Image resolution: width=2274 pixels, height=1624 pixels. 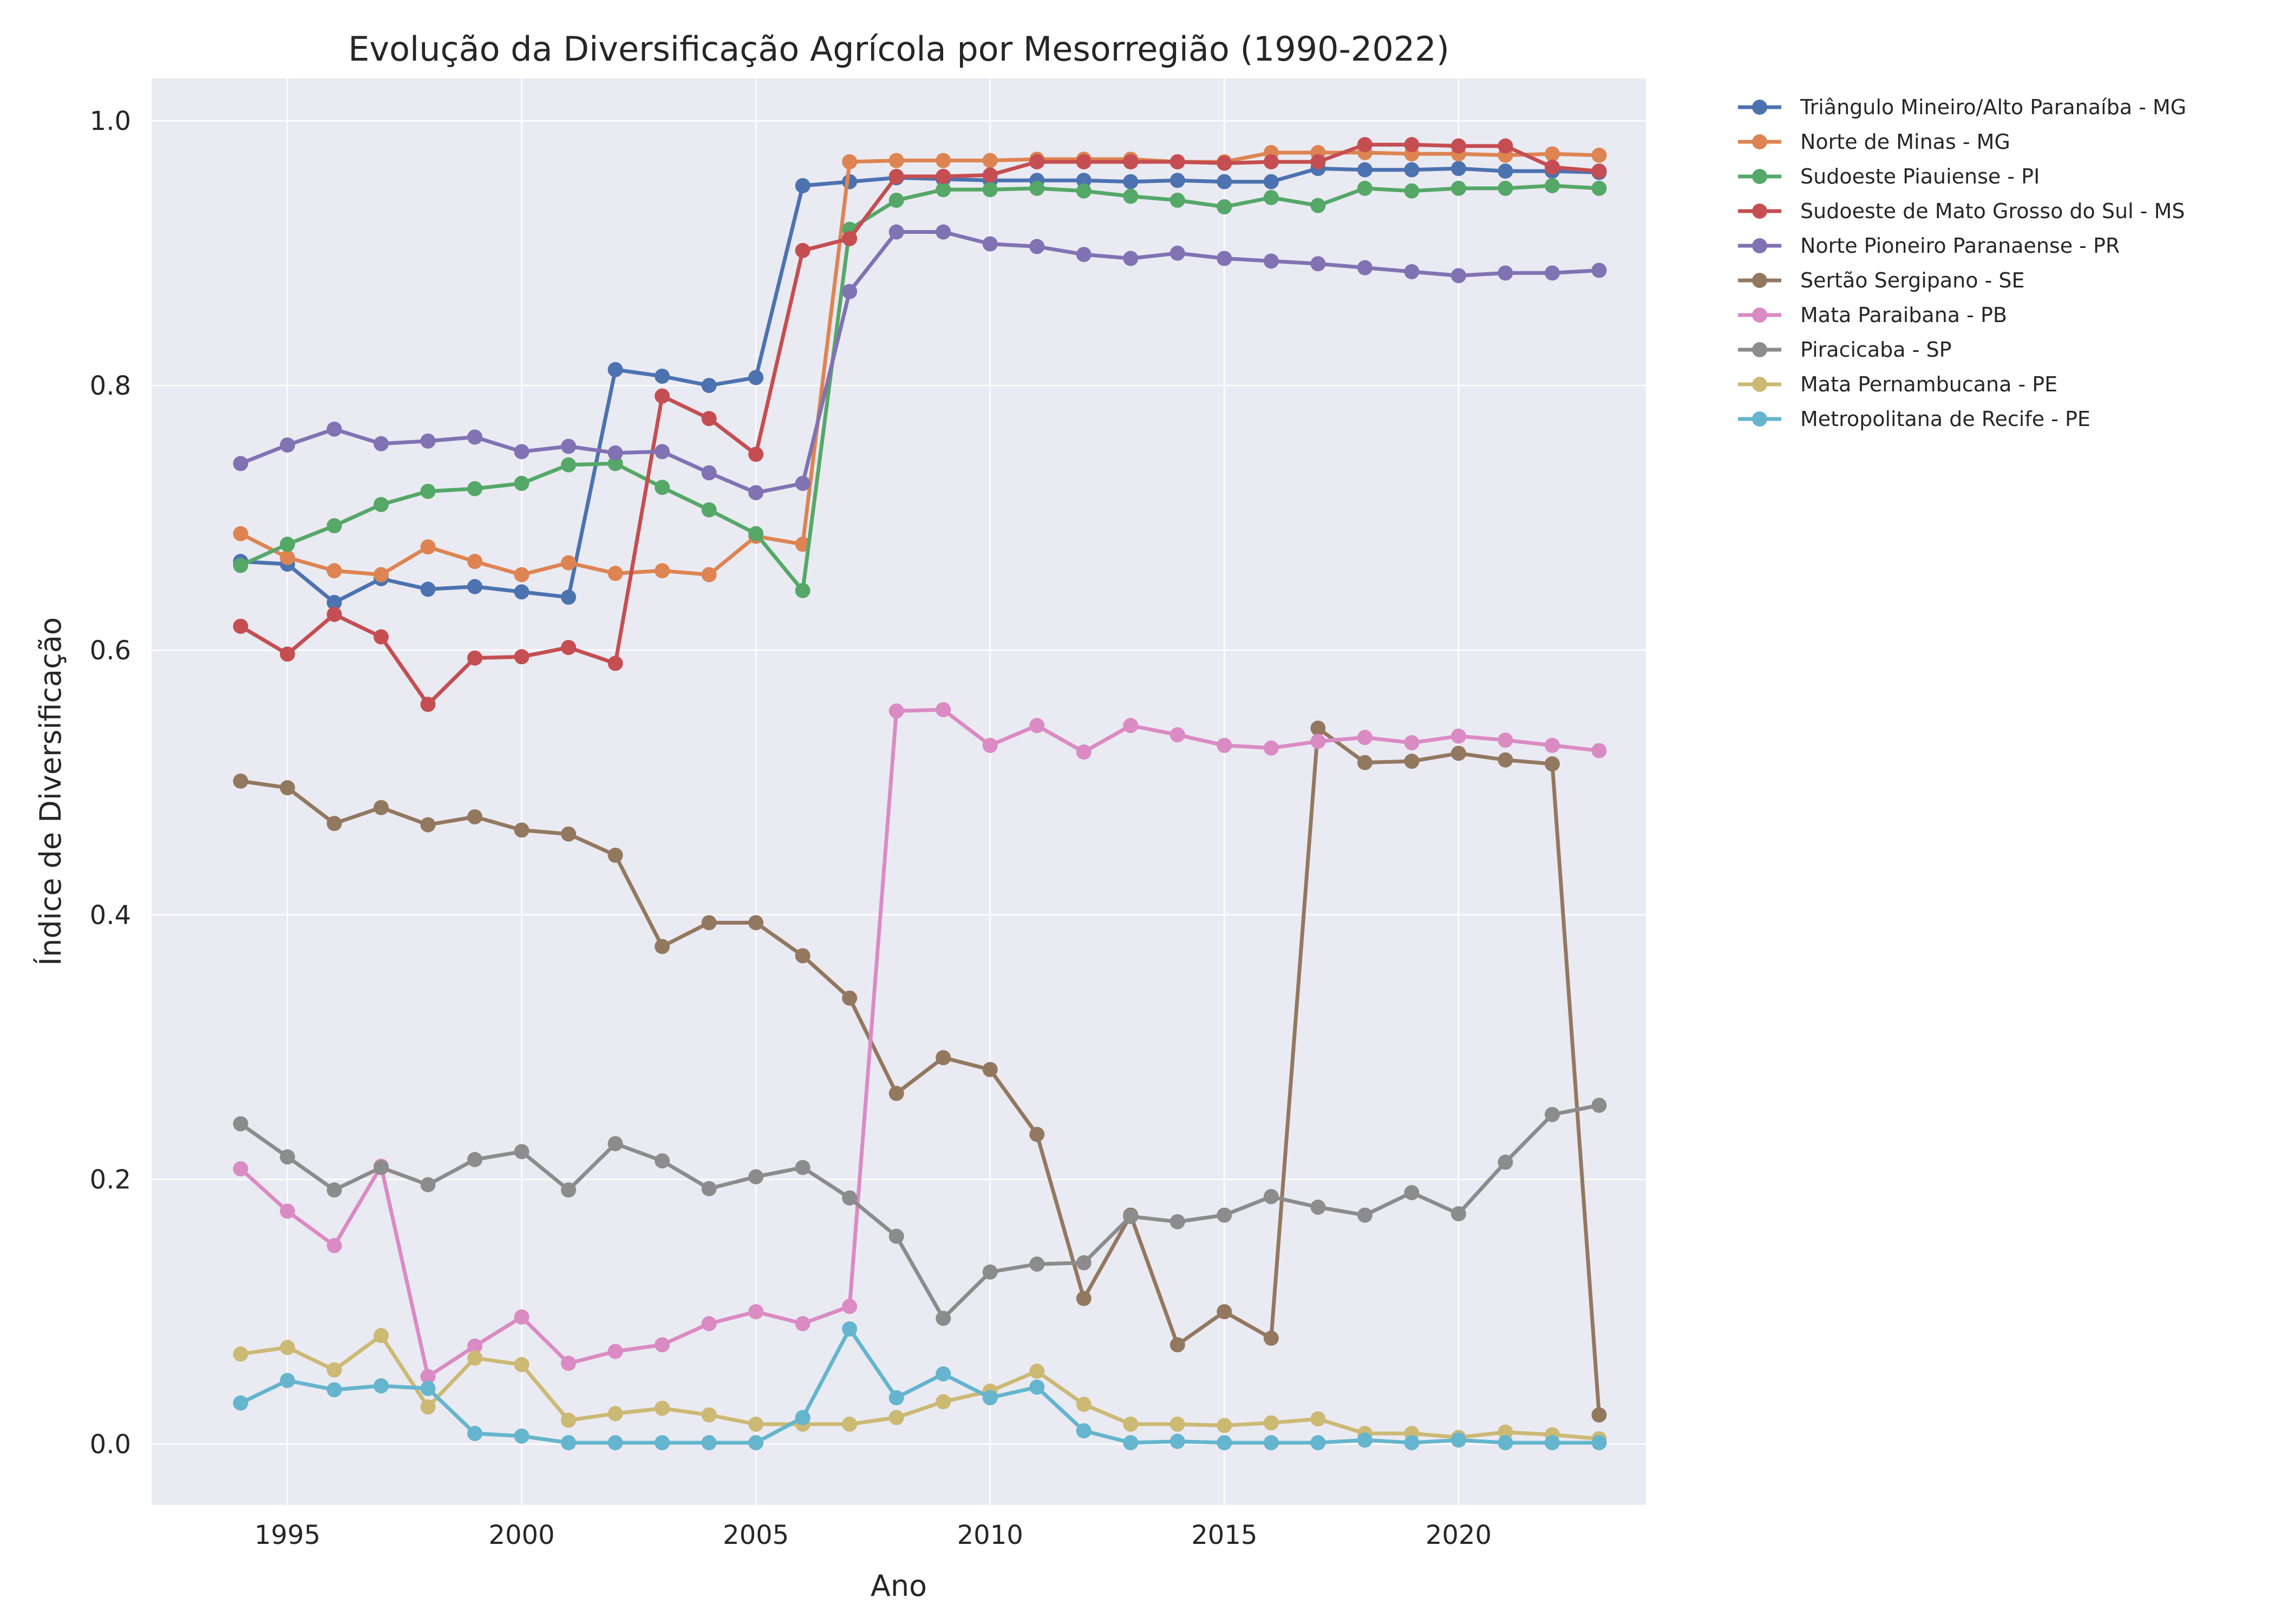 What do you see at coordinates (1920, 176) in the screenshot?
I see `legend-label: Sudoeste Piauiense - PI` at bounding box center [1920, 176].